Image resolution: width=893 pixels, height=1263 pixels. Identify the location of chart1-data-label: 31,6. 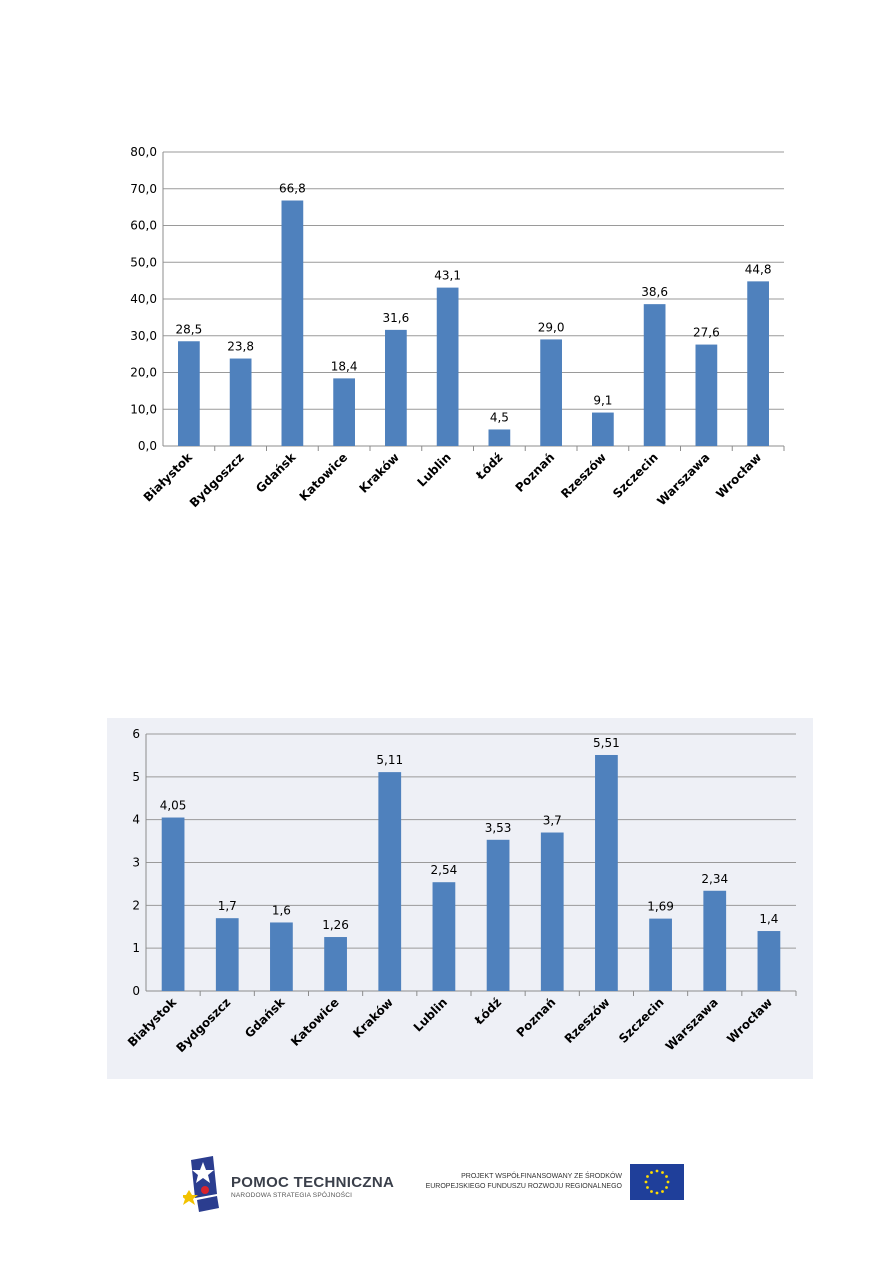
(396, 318).